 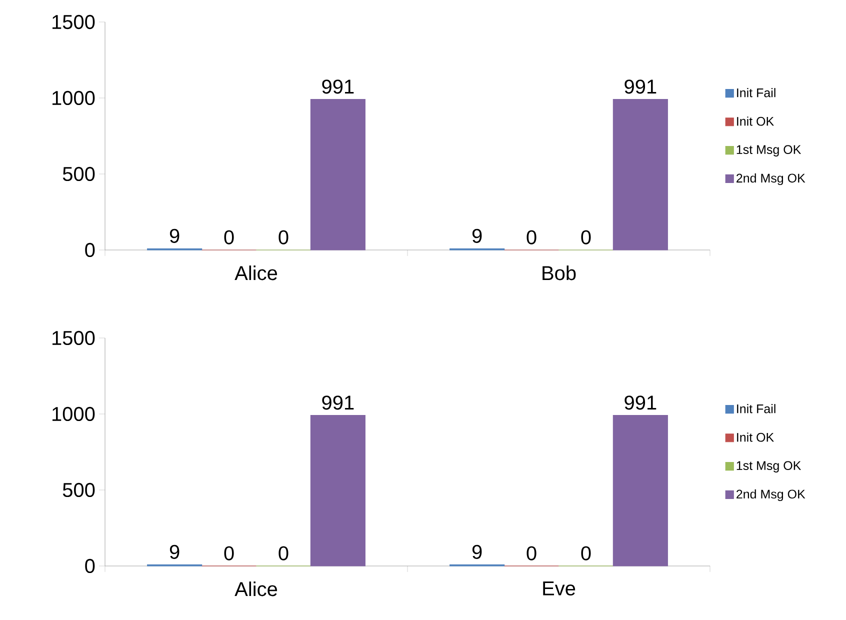 I want to click on x-tick-label: Eve, so click(x=559, y=589).